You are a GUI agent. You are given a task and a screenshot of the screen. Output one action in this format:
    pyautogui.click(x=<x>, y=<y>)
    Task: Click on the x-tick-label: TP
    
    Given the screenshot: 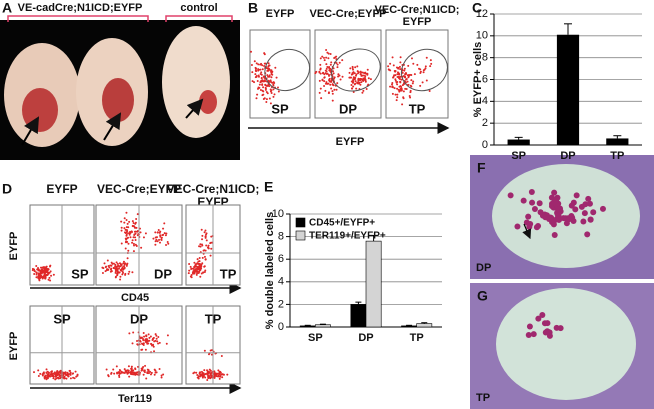 What is the action you would take?
    pyautogui.click(x=617, y=156)
    